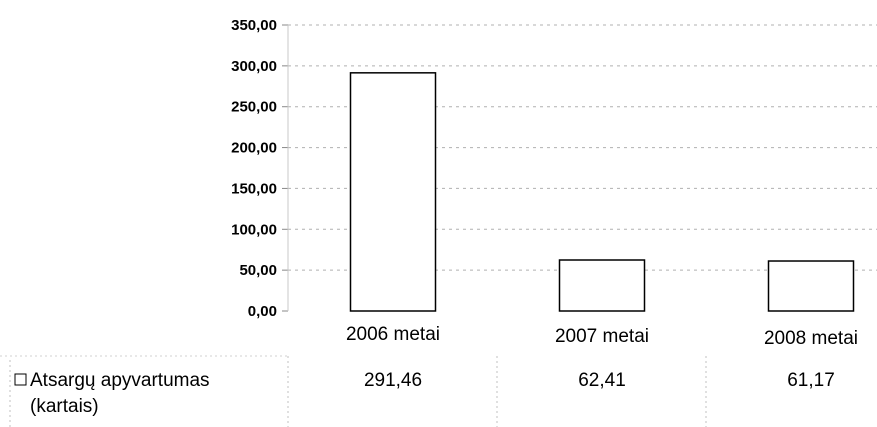 Image resolution: width=877 pixels, height=427 pixels. I want to click on y-tick-label: 150,00, so click(254, 188).